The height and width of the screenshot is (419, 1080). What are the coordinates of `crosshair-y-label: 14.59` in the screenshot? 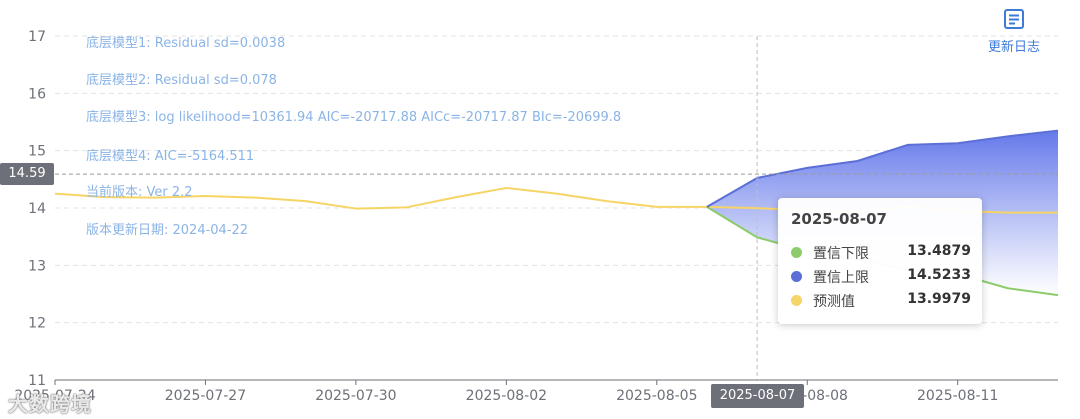 It's located at (27, 174).